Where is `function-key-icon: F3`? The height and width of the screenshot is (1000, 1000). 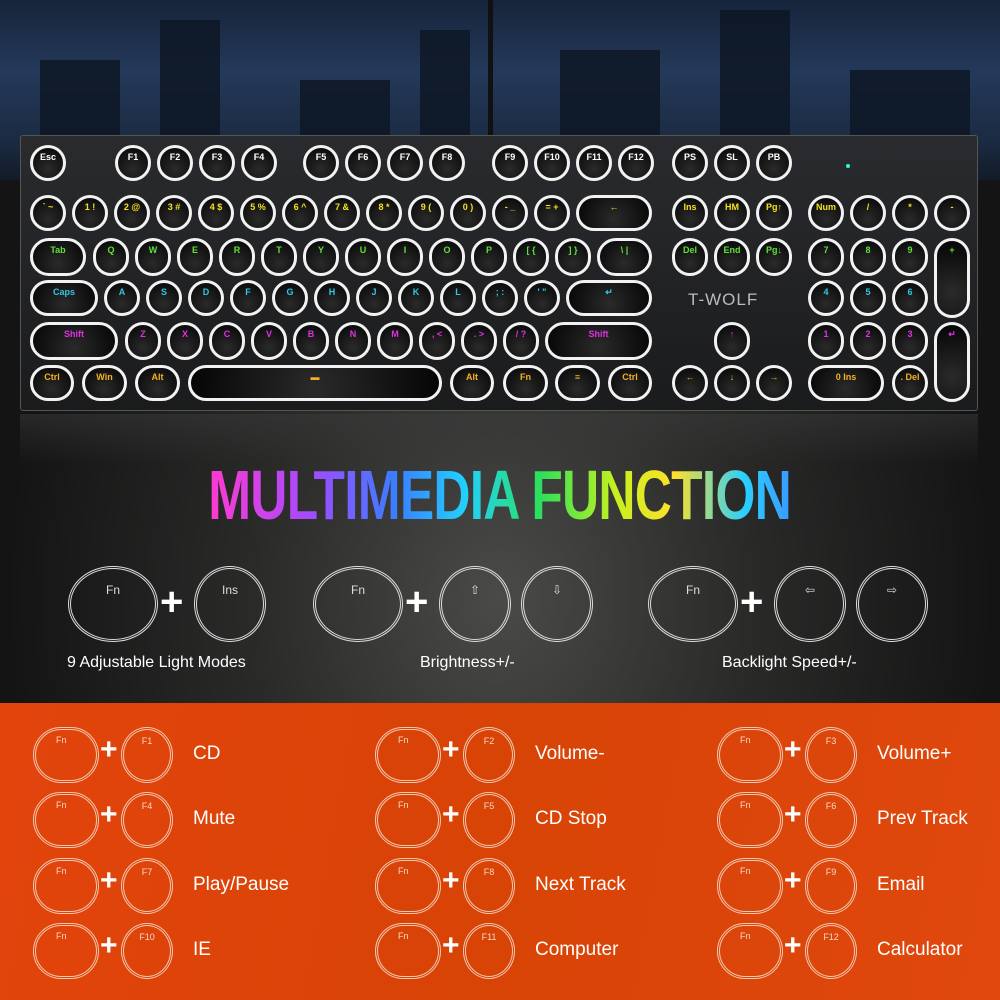
function-key-icon: F3 is located at coordinates (831, 755).